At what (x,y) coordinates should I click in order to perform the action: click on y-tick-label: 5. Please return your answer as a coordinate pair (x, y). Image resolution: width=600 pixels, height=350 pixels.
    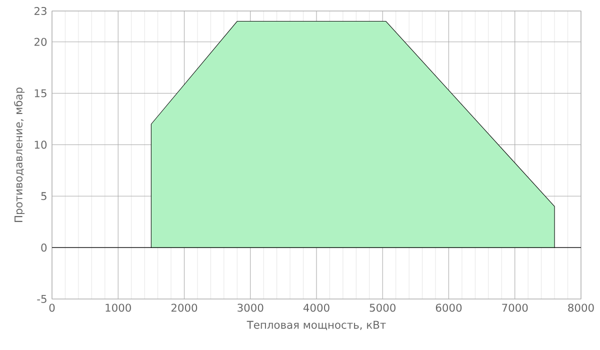
    Looking at the image, I should click on (43, 196).